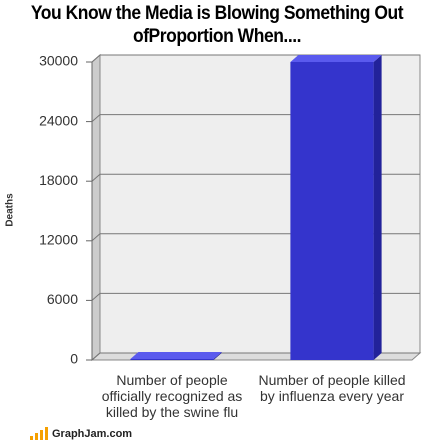 The height and width of the screenshot is (443, 434). Describe the element at coordinates (58, 61) in the screenshot. I see `y-tick-label: 30000` at that location.